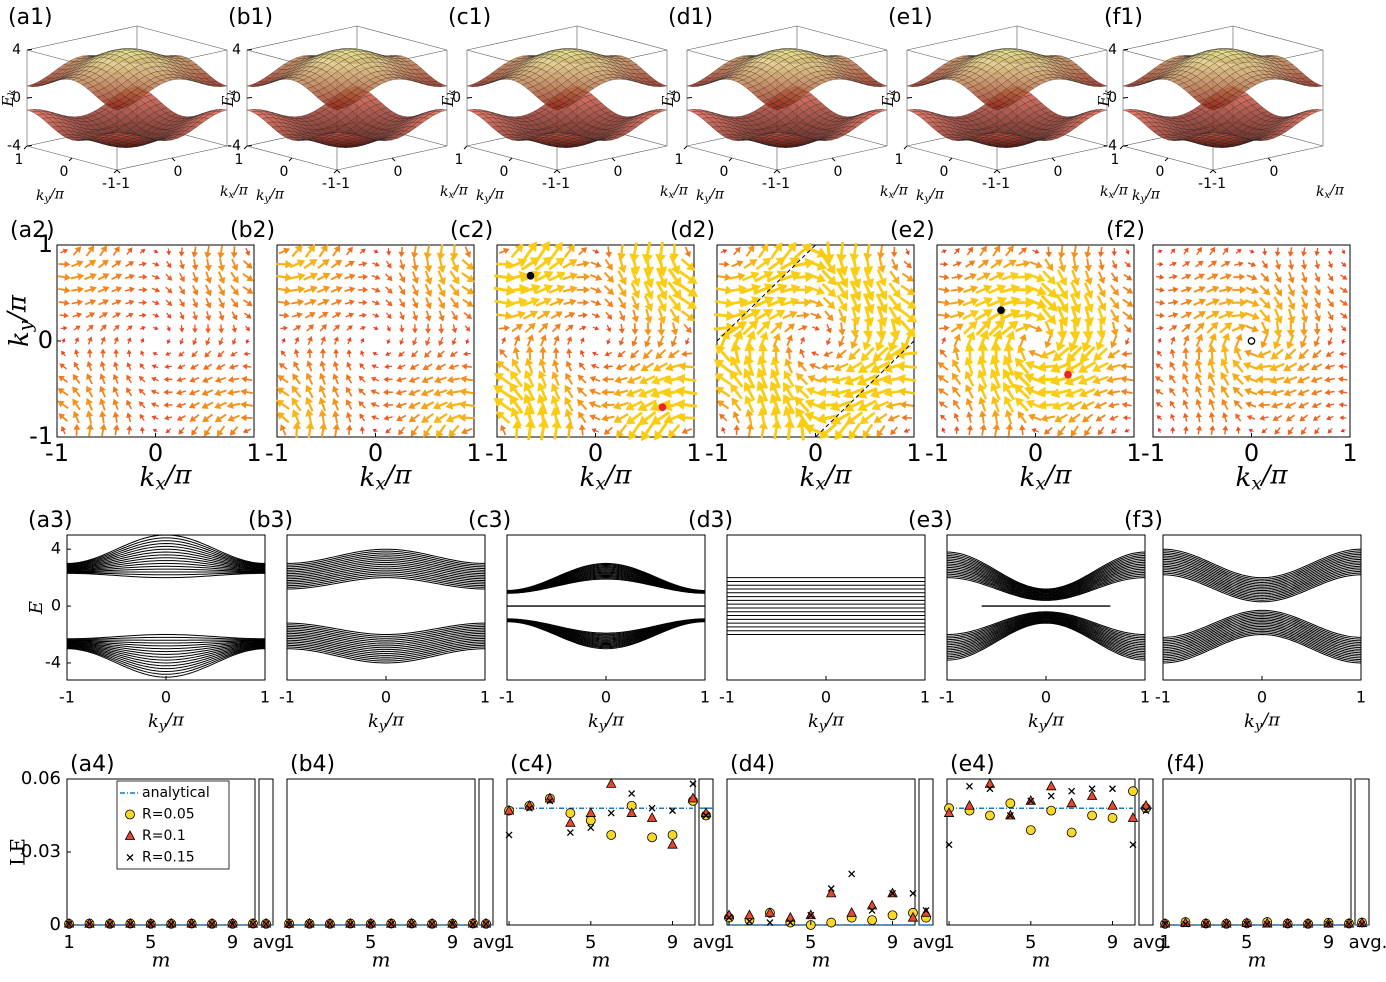  Describe the element at coordinates (674, 192) in the screenshot. I see `axis-label: kx/π` at that location.